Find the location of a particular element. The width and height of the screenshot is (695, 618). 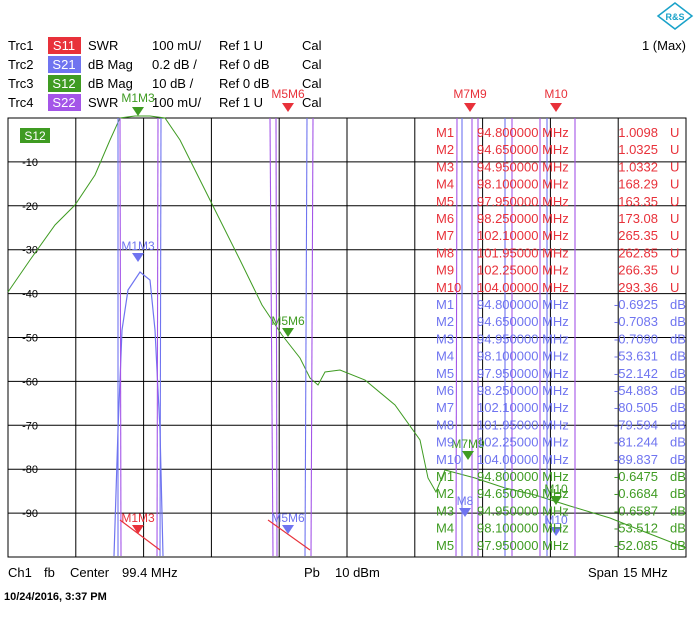

svg-text: R&S is located at coordinates (674, 17).